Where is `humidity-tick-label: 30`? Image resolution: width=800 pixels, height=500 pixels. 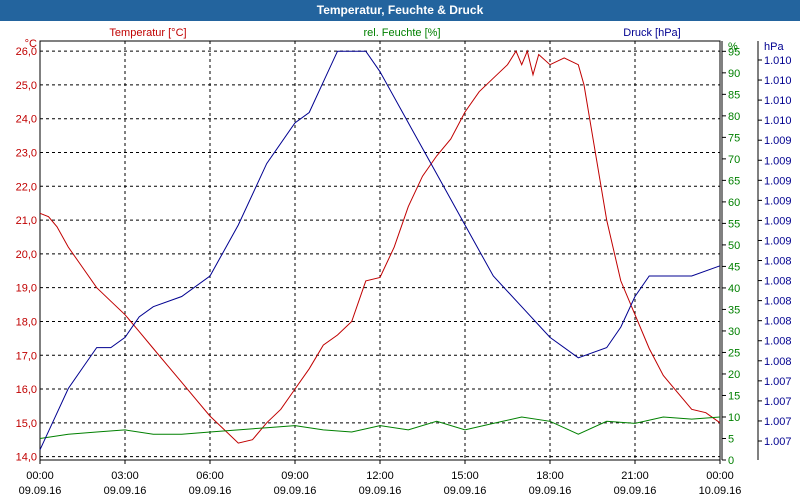
humidity-tick-label: 30 is located at coordinates (734, 332).